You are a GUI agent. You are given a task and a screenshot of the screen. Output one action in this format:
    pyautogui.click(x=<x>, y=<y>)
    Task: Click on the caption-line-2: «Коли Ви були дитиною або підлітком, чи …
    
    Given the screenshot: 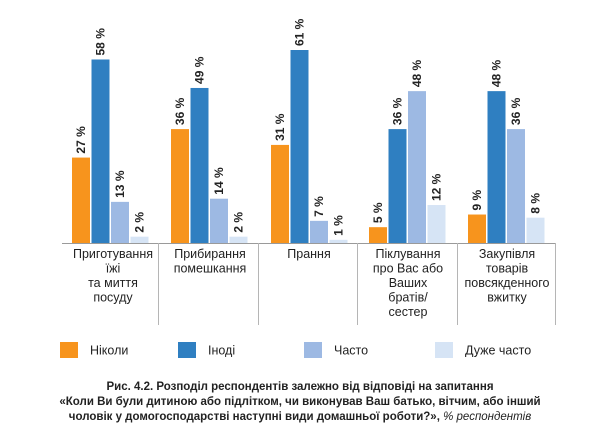 What is the action you would take?
    pyautogui.click(x=300, y=402)
    